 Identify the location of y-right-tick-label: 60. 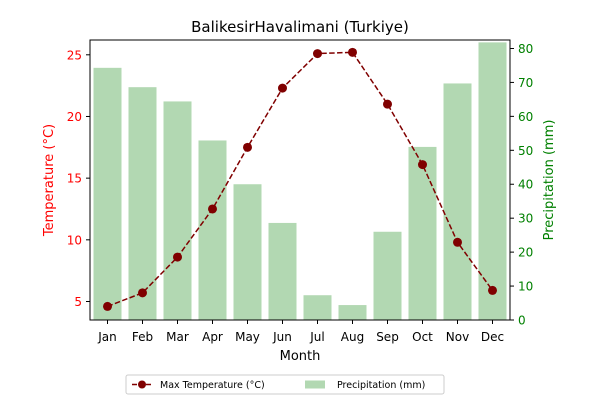
(525, 117).